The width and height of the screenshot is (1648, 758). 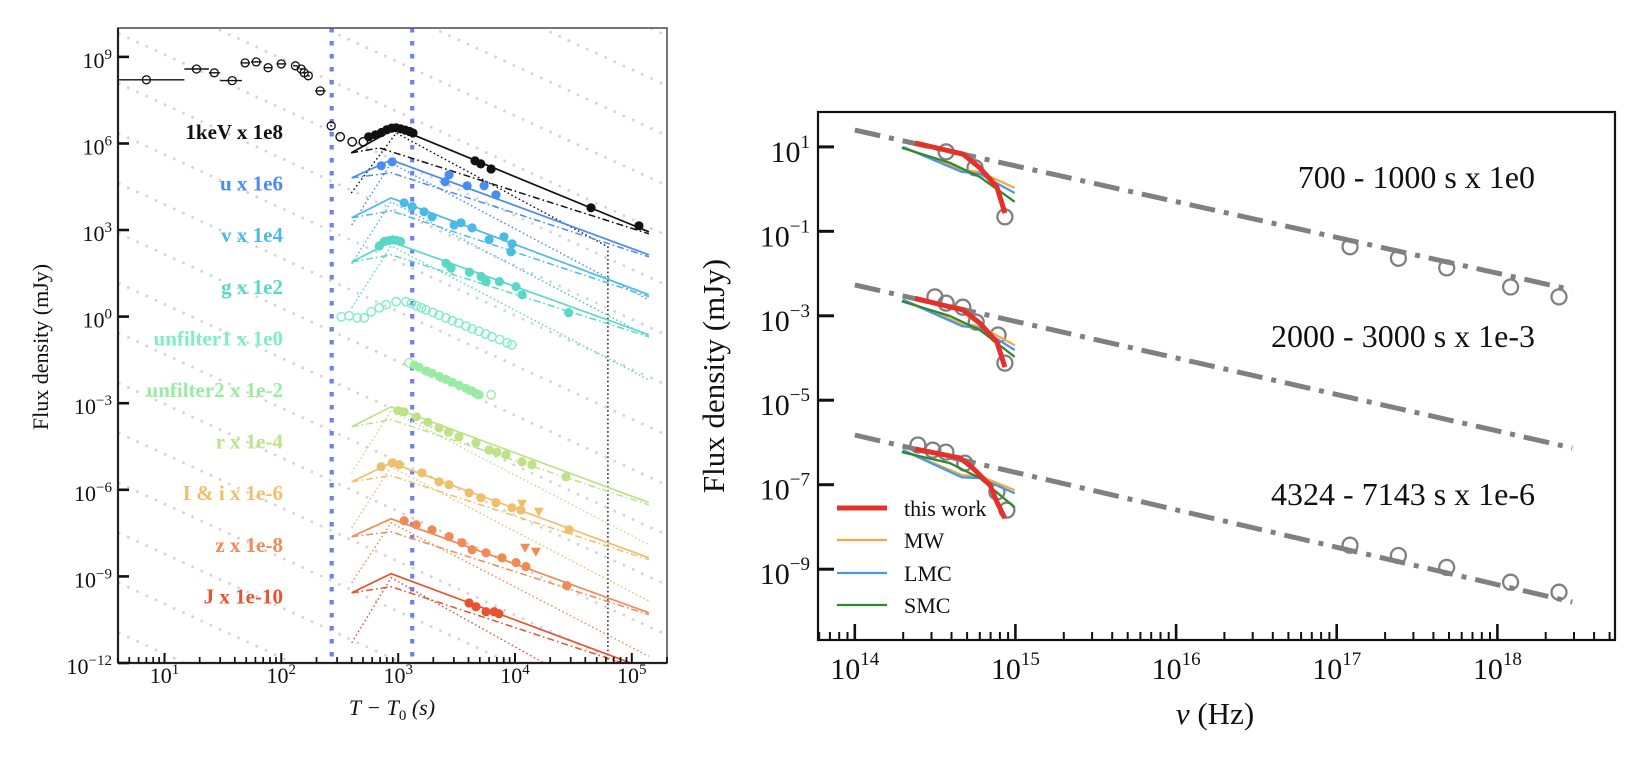 I want to click on tick-label-exponent: 3, so click(x=109, y=228).